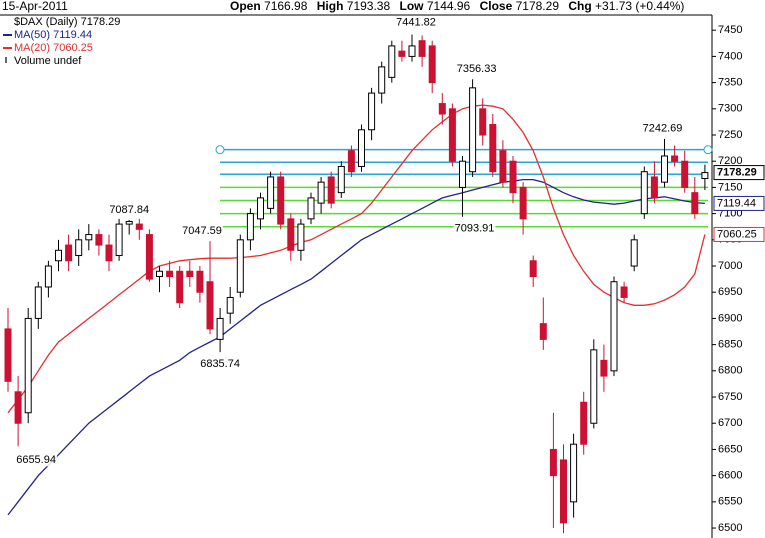 The image size is (765, 538). Describe the element at coordinates (730, 30) in the screenshot. I see `y-tick-label: 7450` at that location.